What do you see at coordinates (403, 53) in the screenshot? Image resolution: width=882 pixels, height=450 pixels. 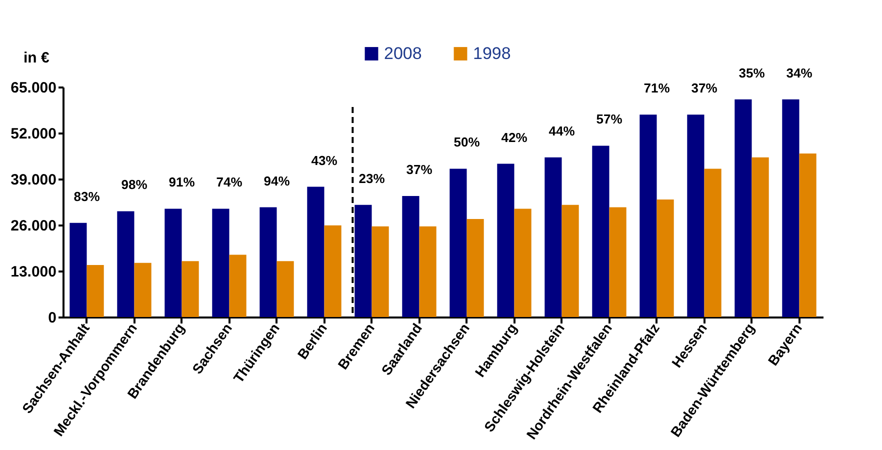 I see `legend-label: 2008` at bounding box center [403, 53].